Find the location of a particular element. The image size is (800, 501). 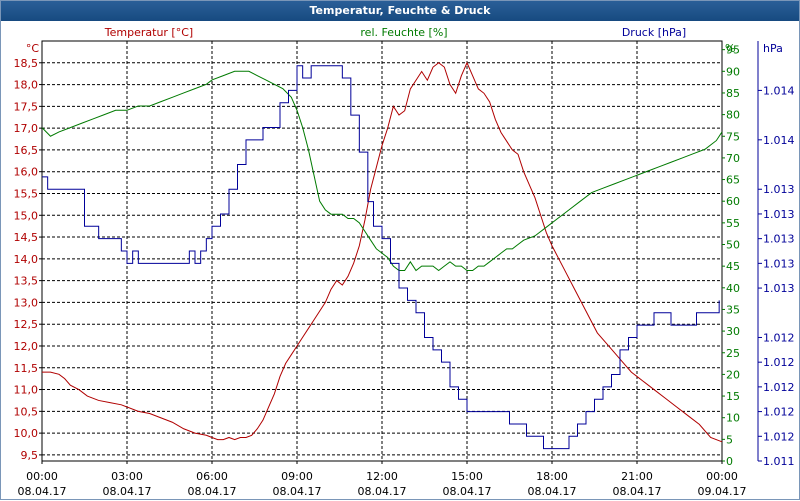

humidity-tick-label: 95 is located at coordinates (733, 50).